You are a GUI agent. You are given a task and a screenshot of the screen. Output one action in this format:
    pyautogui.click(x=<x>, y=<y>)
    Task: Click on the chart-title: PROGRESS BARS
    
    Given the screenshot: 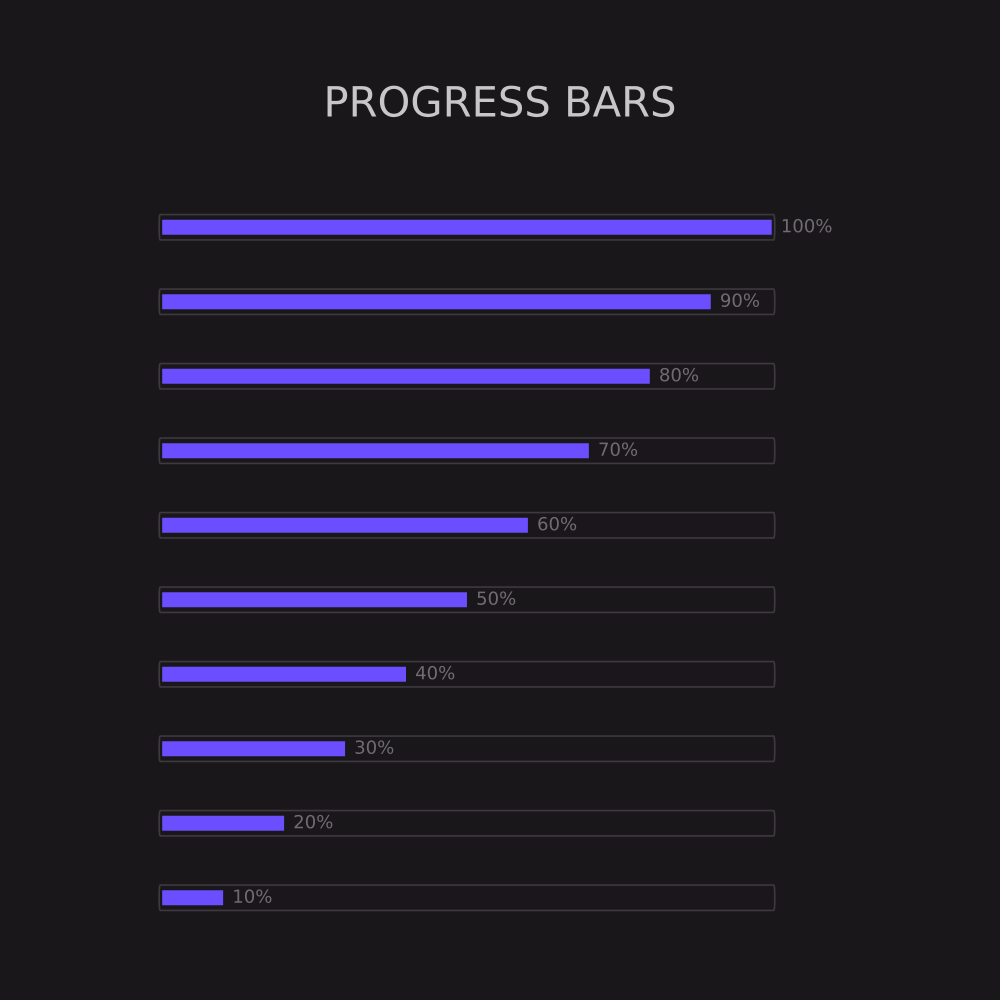 What is the action you would take?
    pyautogui.click(x=501, y=102)
    